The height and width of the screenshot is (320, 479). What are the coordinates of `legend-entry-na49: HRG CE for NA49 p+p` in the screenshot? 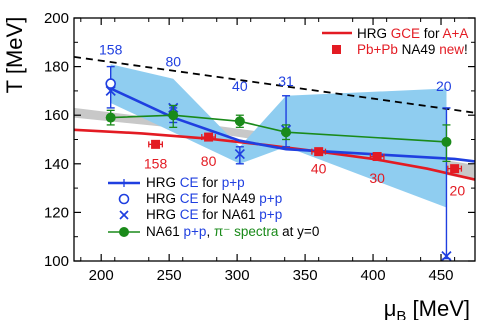 It's located at (214, 198).